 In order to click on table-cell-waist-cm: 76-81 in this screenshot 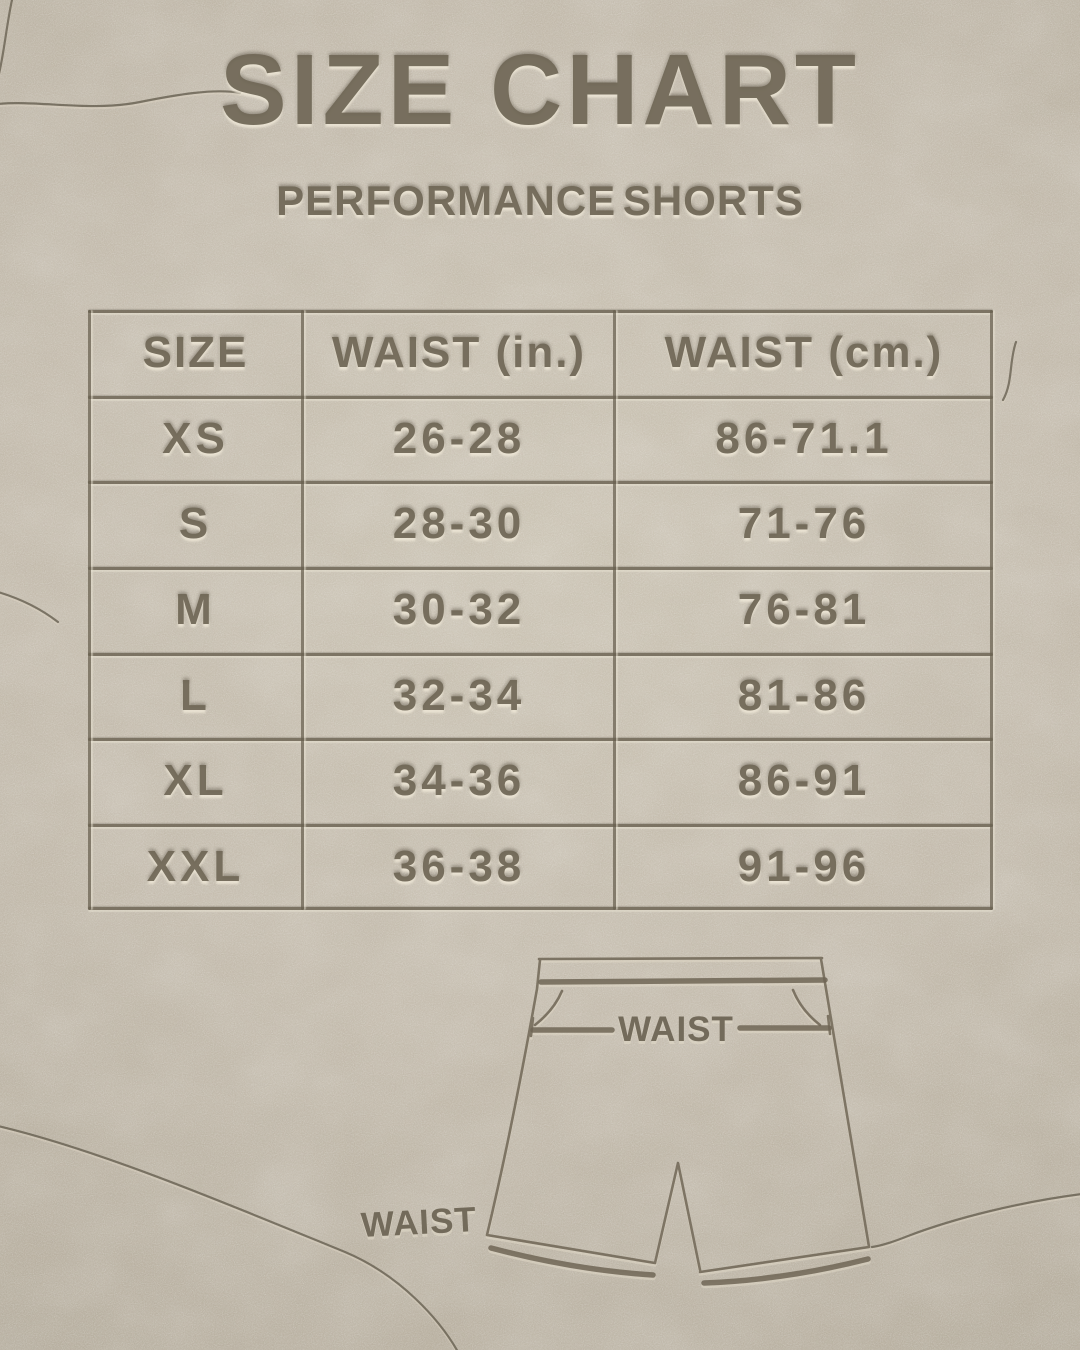, I will do `click(804, 609)`.